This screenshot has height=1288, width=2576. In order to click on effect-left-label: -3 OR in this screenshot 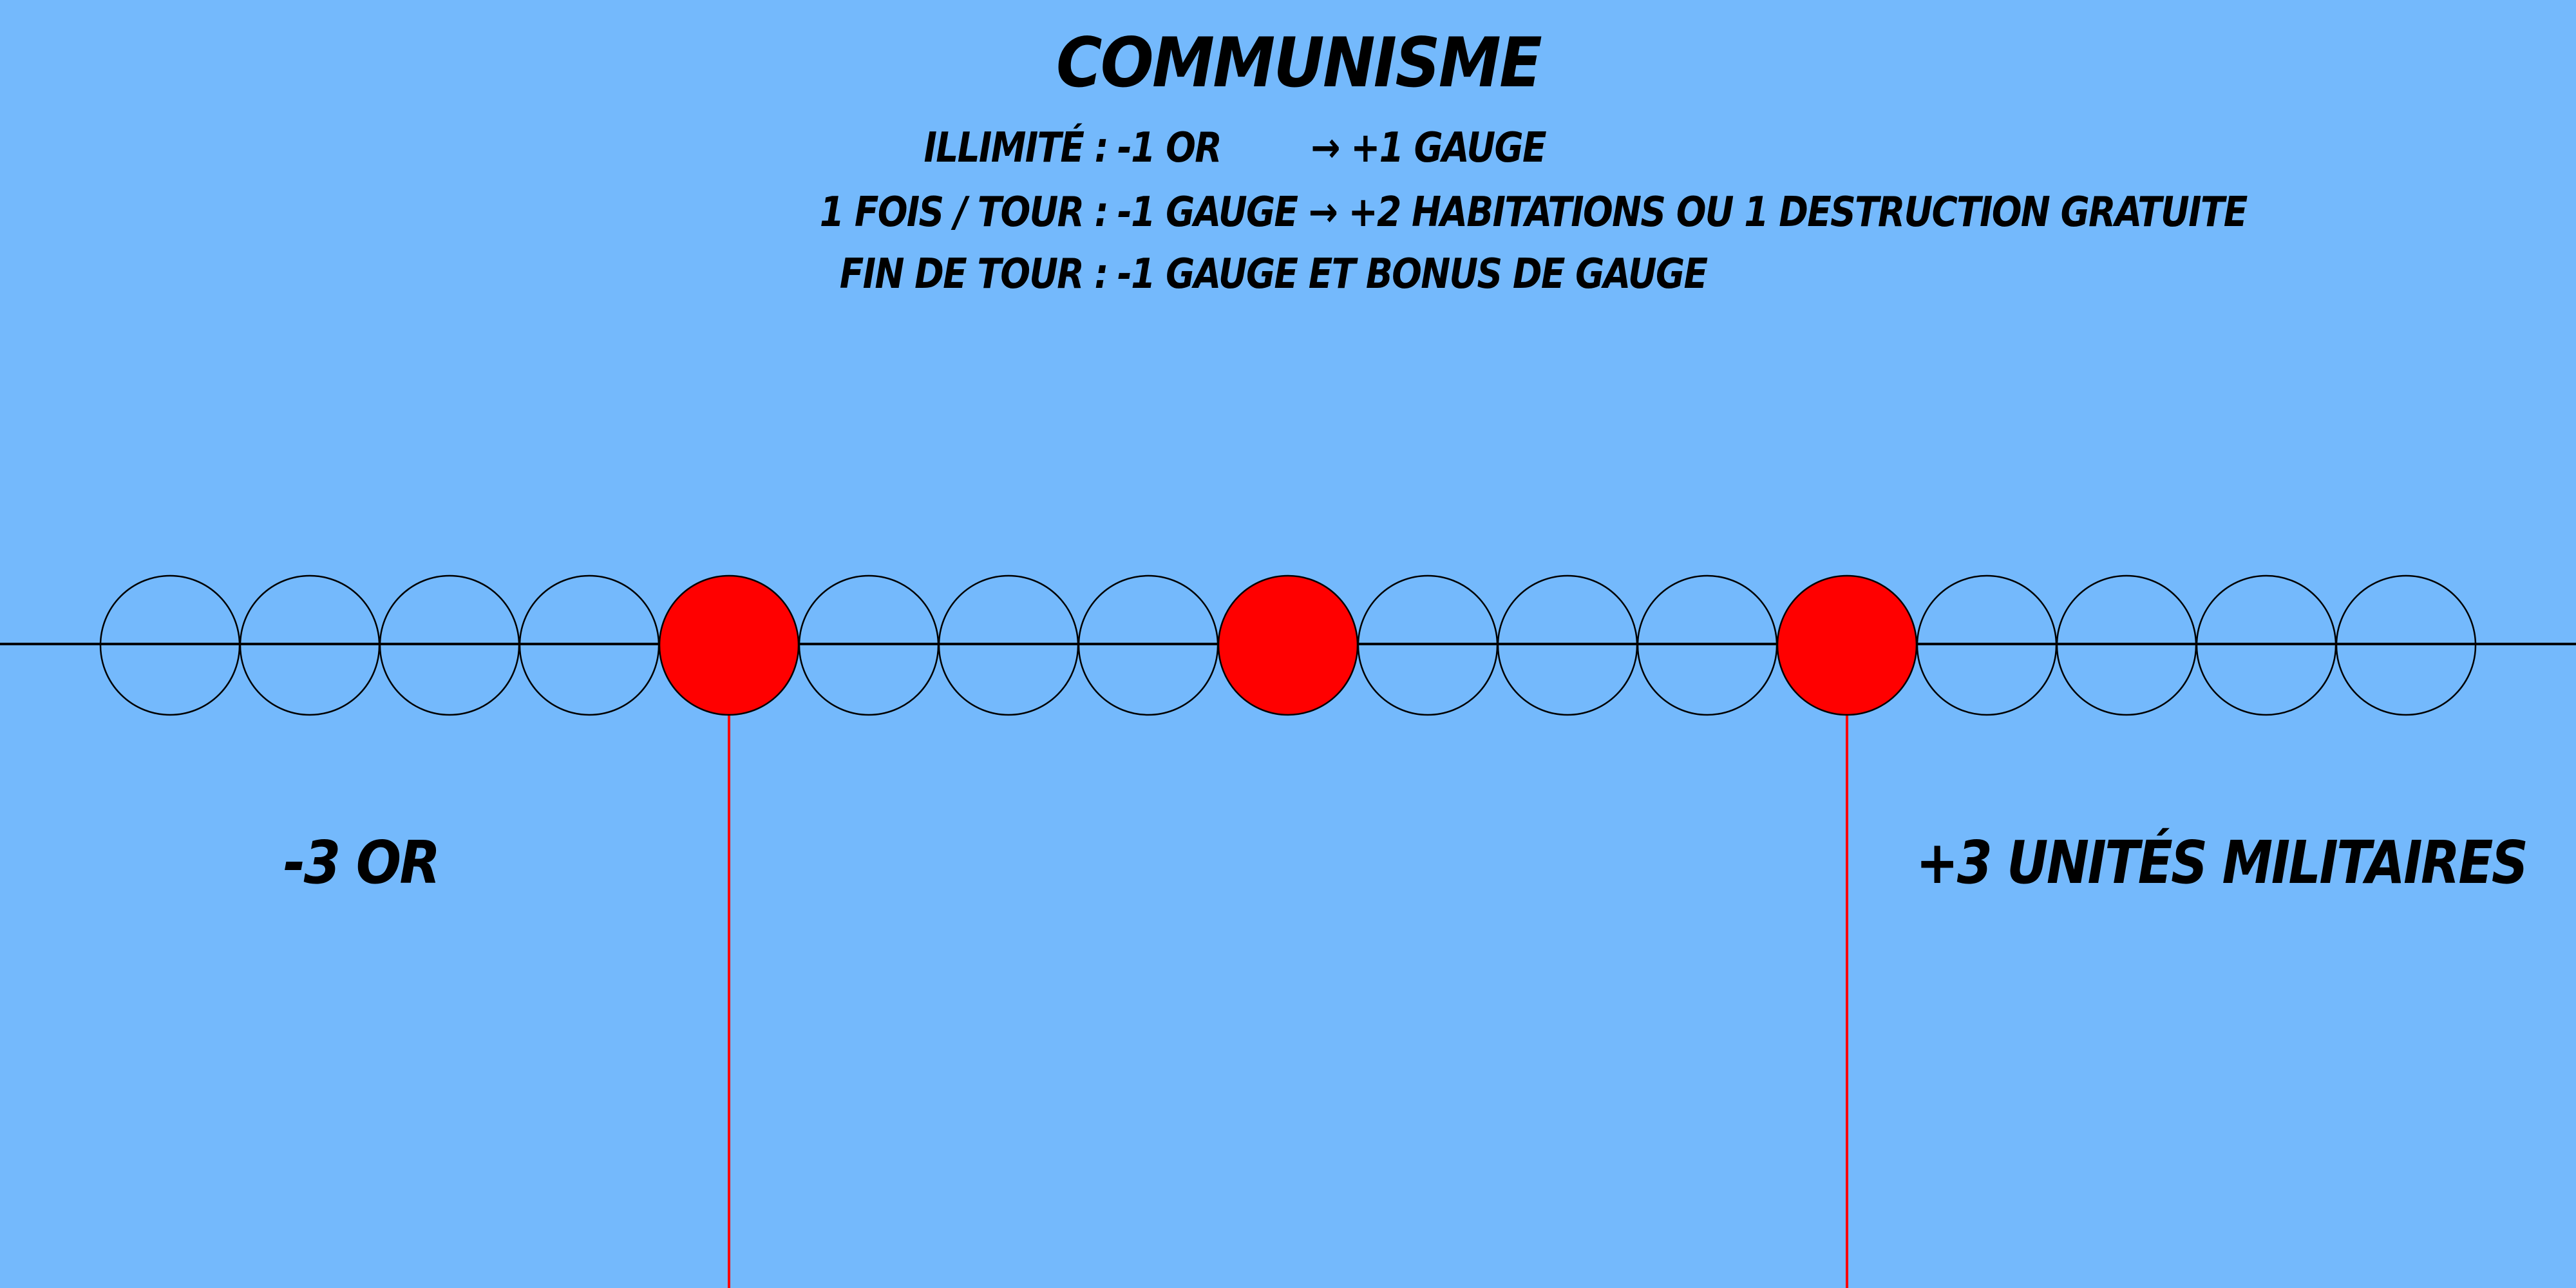, I will do `click(361, 863)`.